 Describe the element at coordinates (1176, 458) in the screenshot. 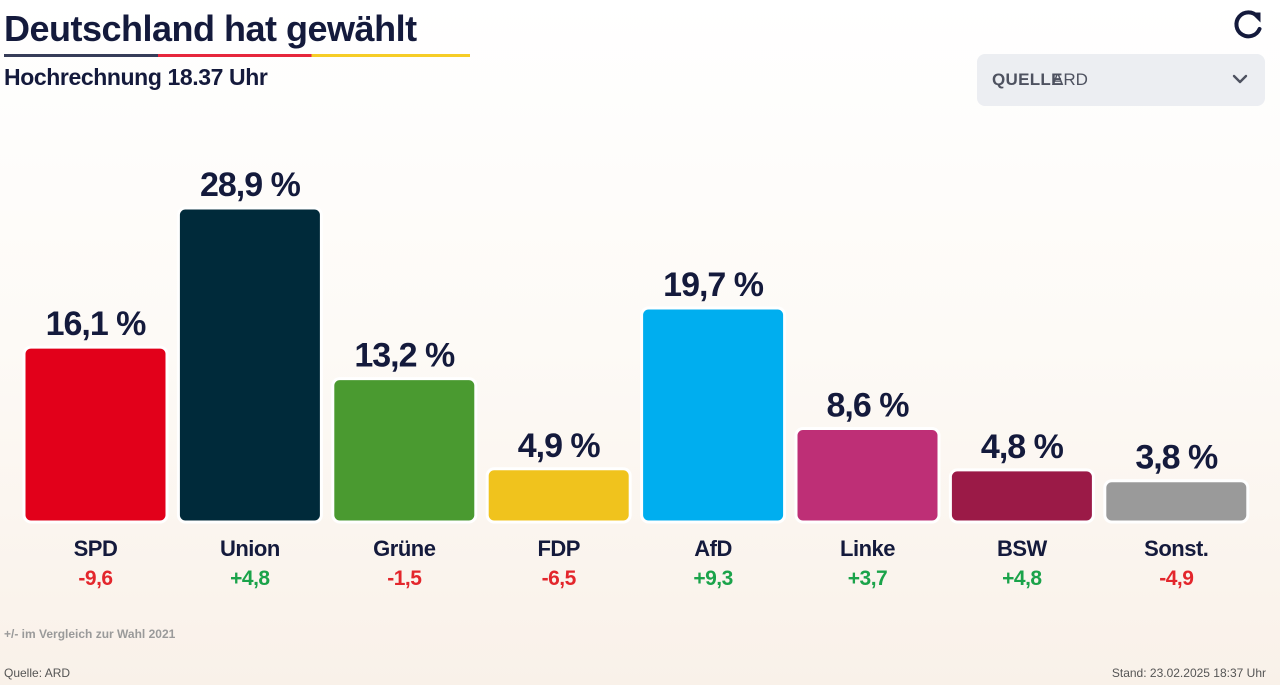

I see `value-label-sonst: 3,8 %` at that location.